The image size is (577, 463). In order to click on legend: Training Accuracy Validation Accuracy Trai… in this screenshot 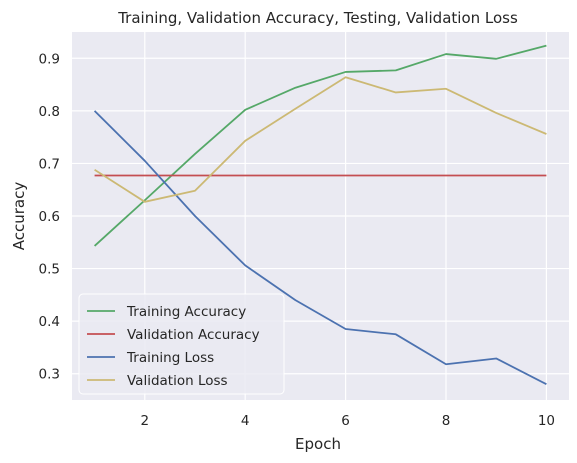, I will do `click(181, 344)`.